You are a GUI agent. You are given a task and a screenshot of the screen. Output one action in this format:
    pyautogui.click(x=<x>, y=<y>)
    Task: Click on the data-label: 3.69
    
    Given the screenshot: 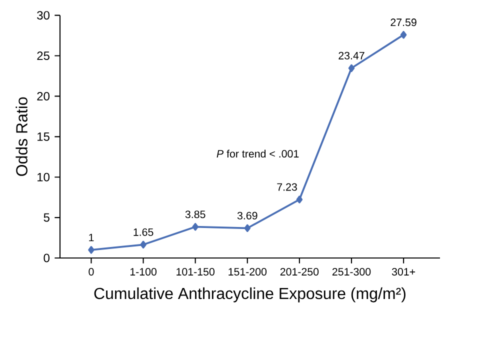 What is the action you would take?
    pyautogui.click(x=247, y=216)
    